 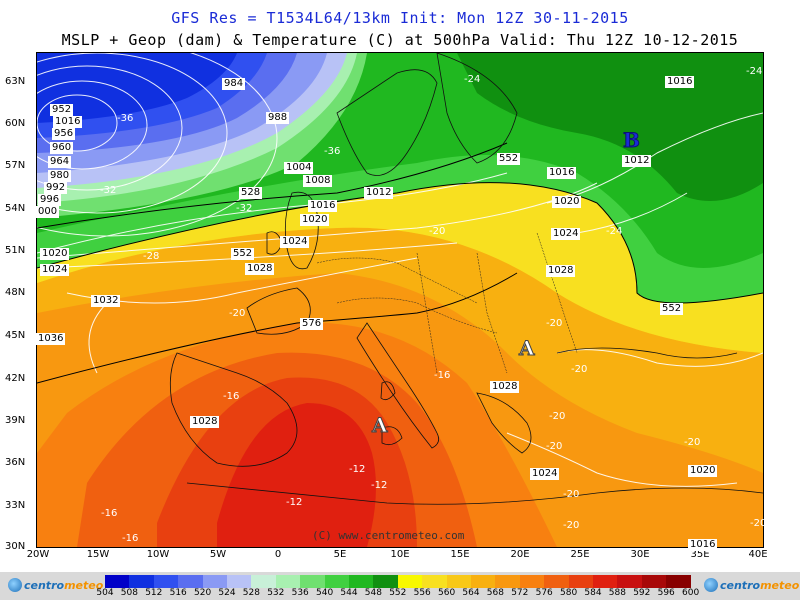 What do you see at coordinates (62, 148) in the screenshot?
I see `isobar-label: 960` at bounding box center [62, 148].